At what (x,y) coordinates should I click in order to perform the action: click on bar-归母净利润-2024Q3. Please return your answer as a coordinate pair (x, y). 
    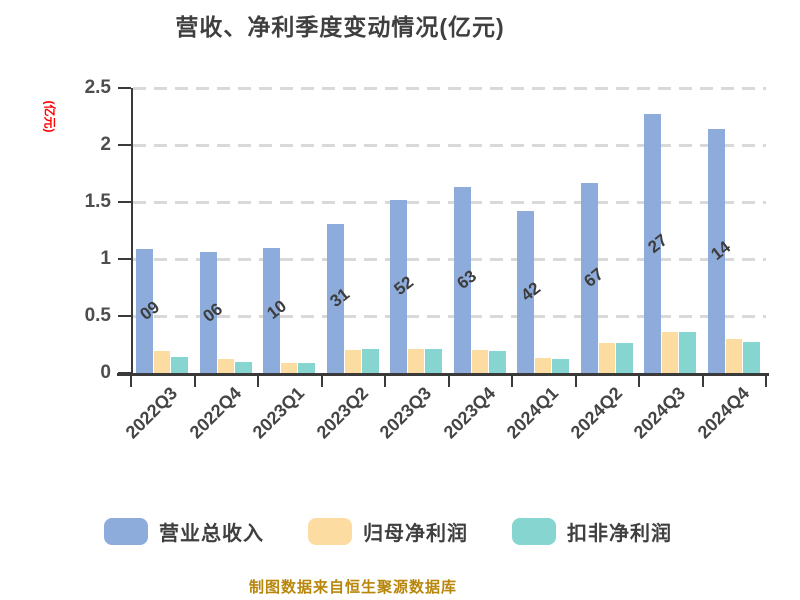
    Looking at the image, I should click on (670, 352).